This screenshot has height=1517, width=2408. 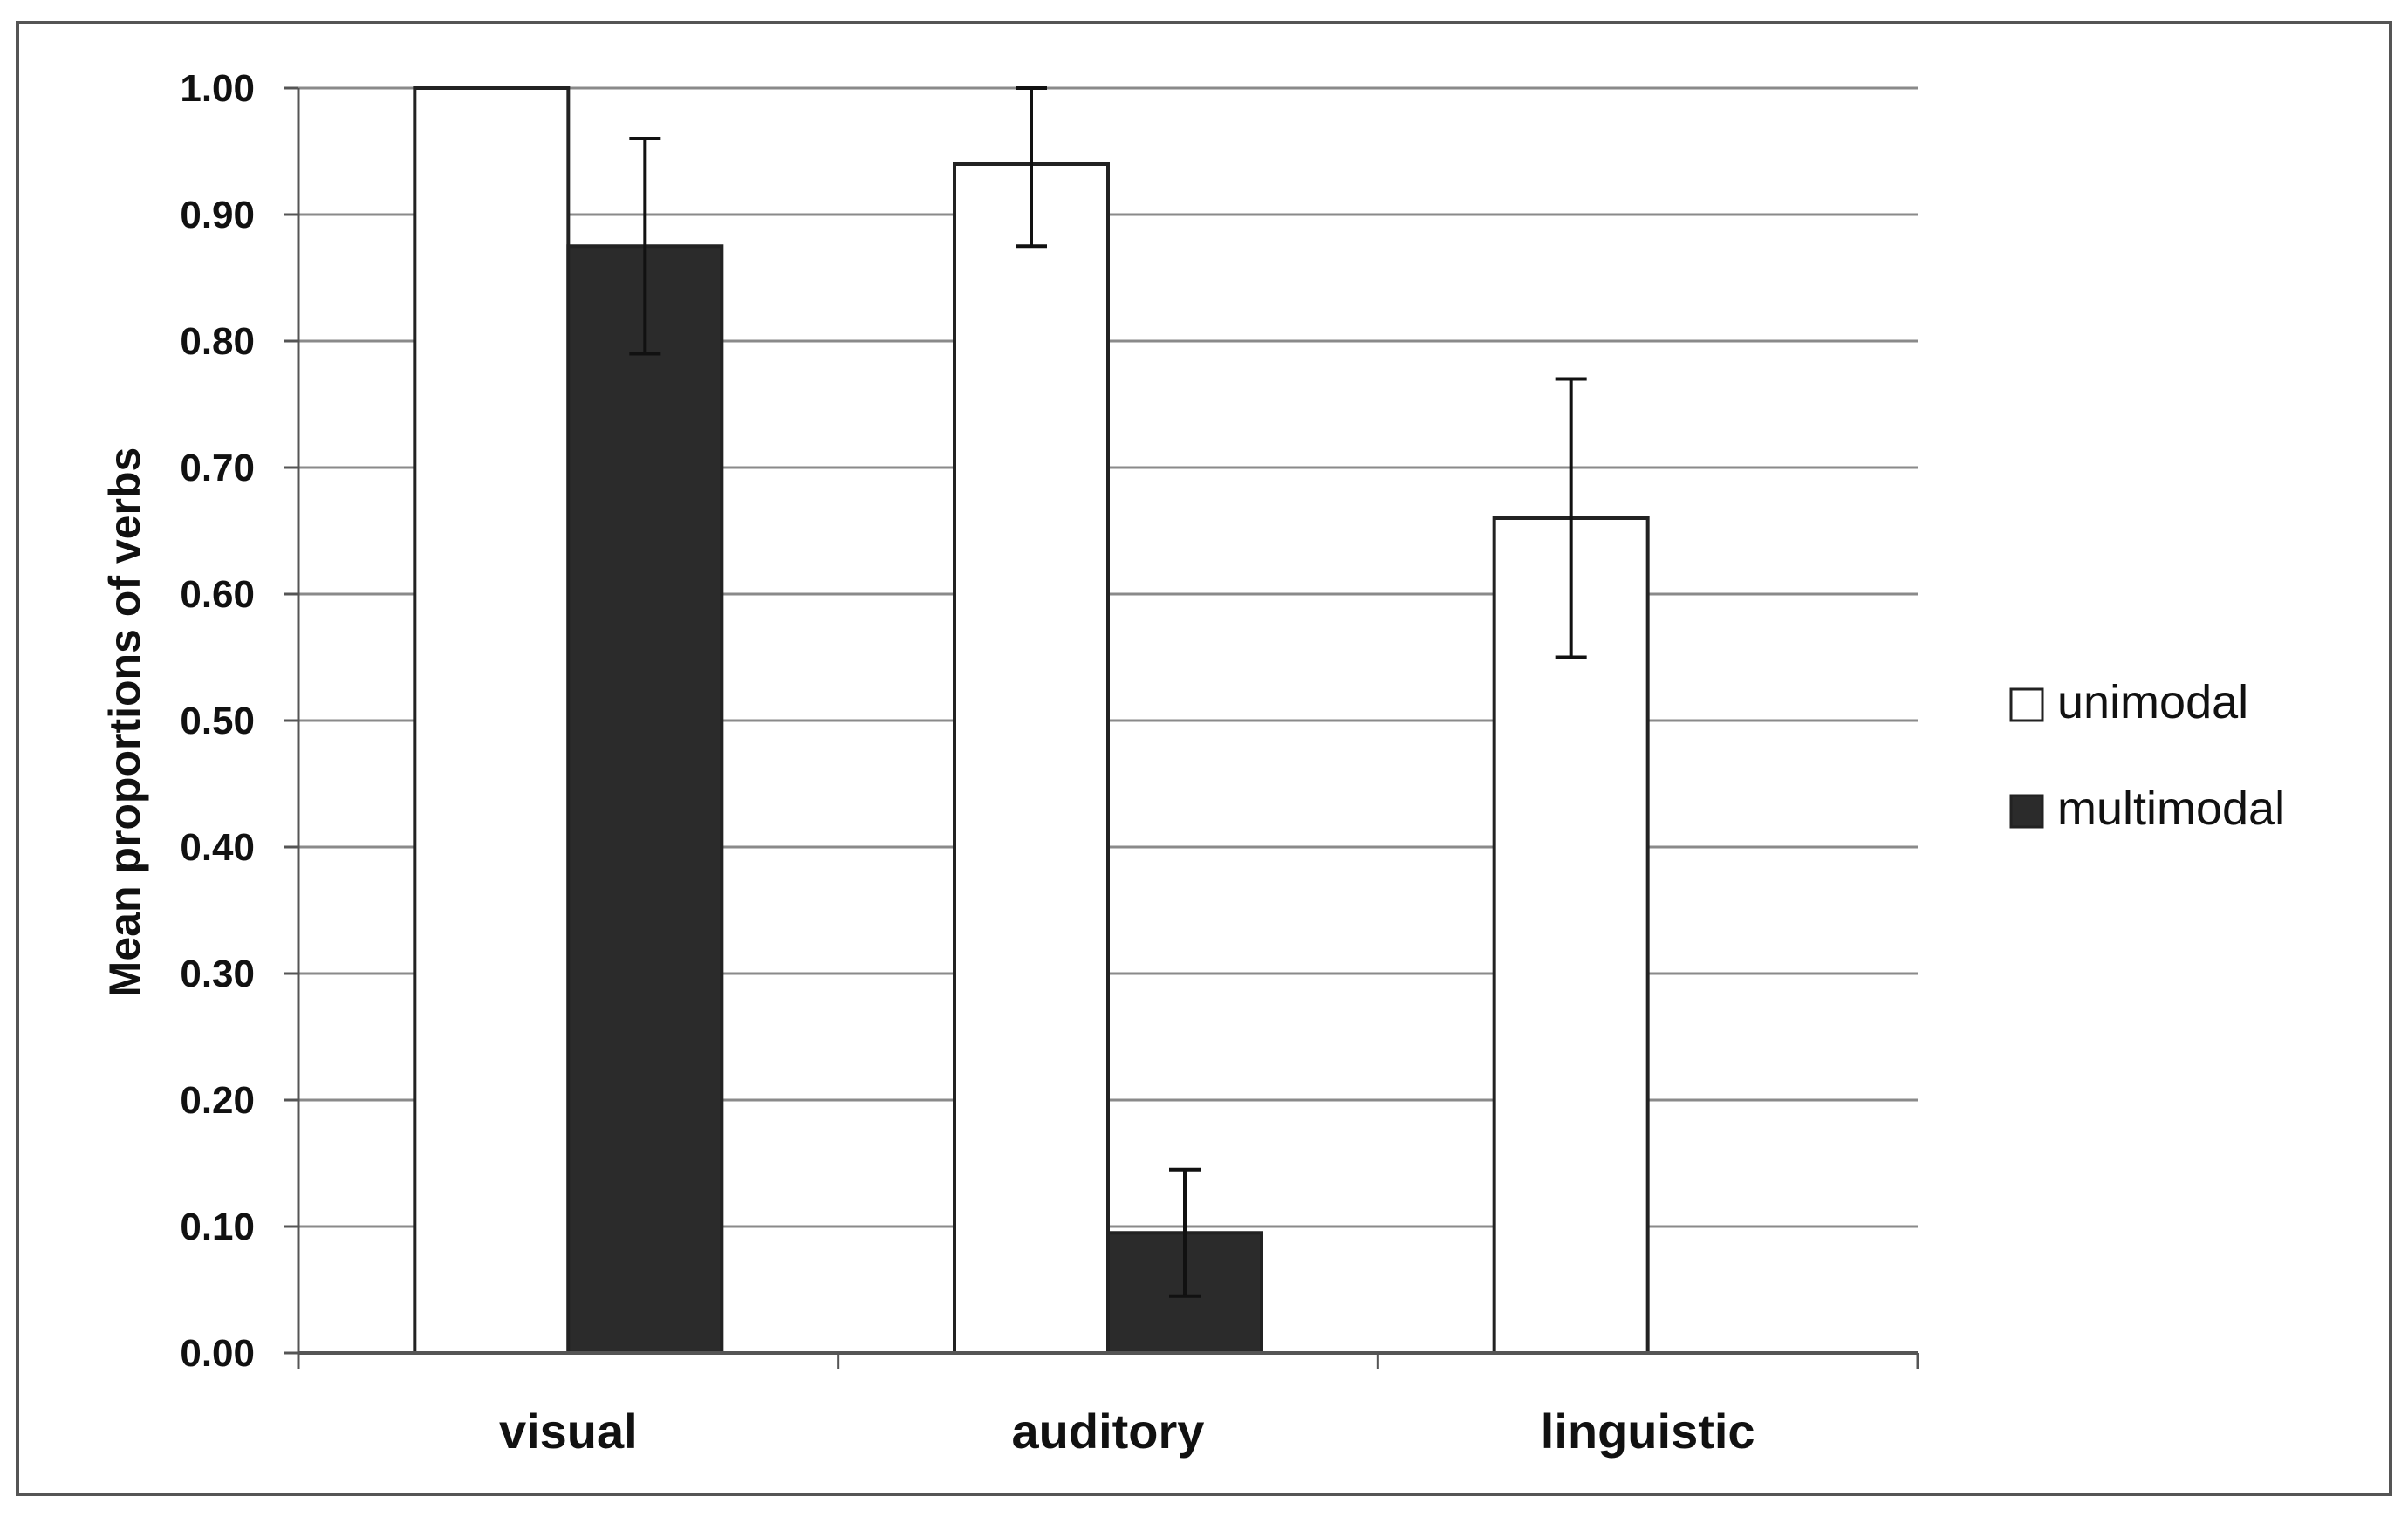 I want to click on legend-item-unimodal: unimodal, so click(x=2129, y=702).